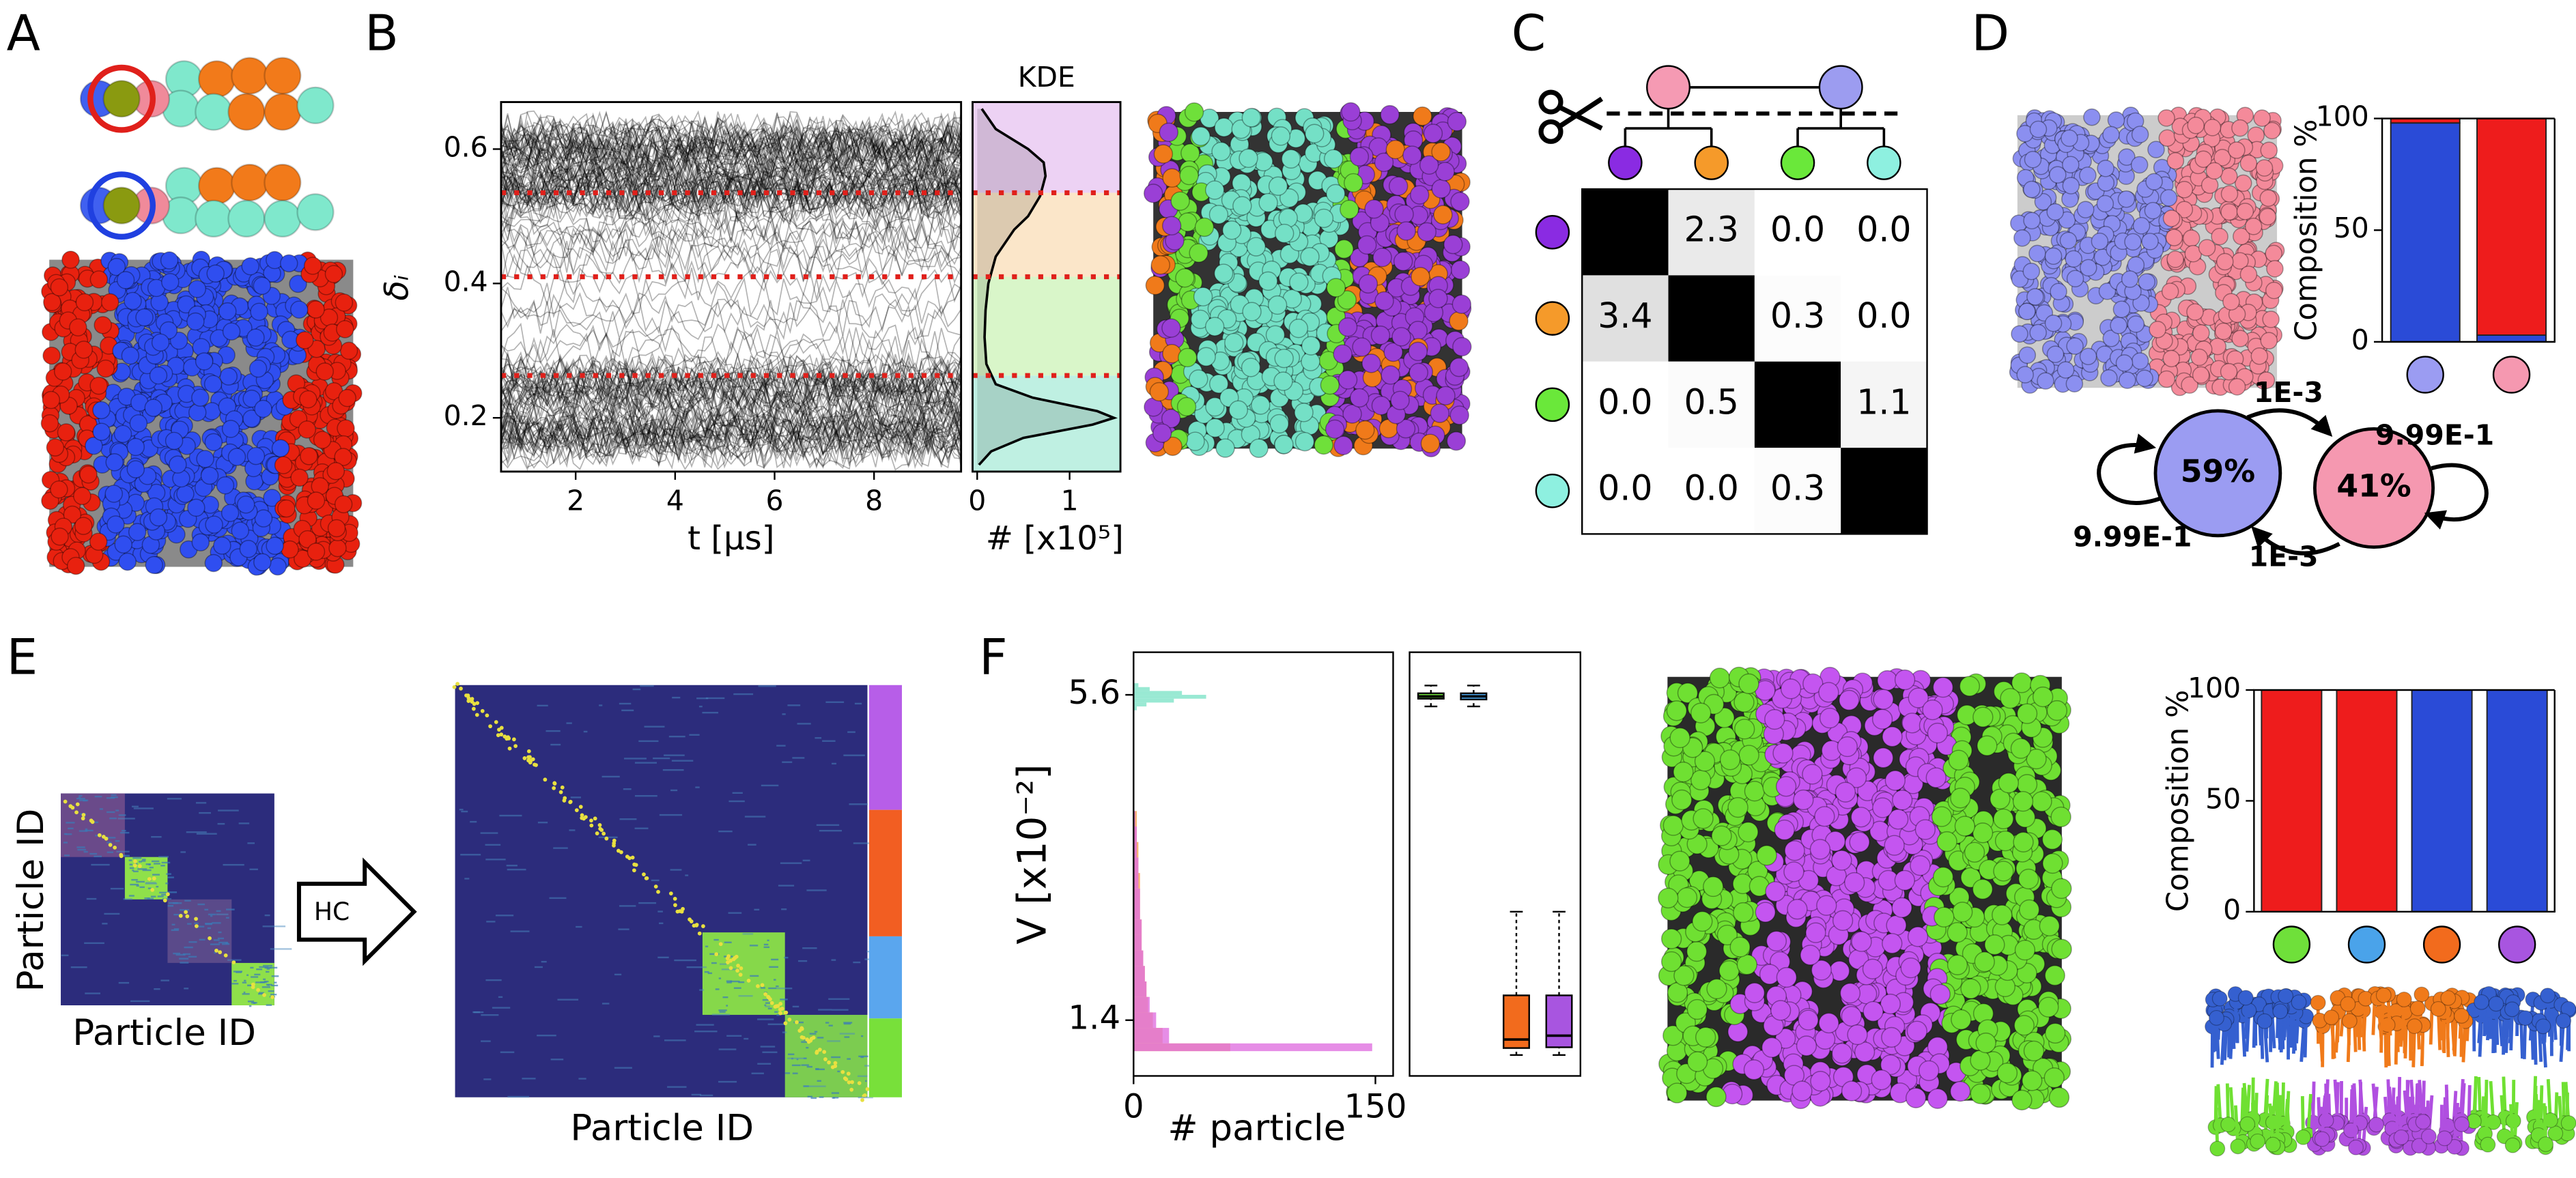  I want to click on molecule, so click(207, 201).